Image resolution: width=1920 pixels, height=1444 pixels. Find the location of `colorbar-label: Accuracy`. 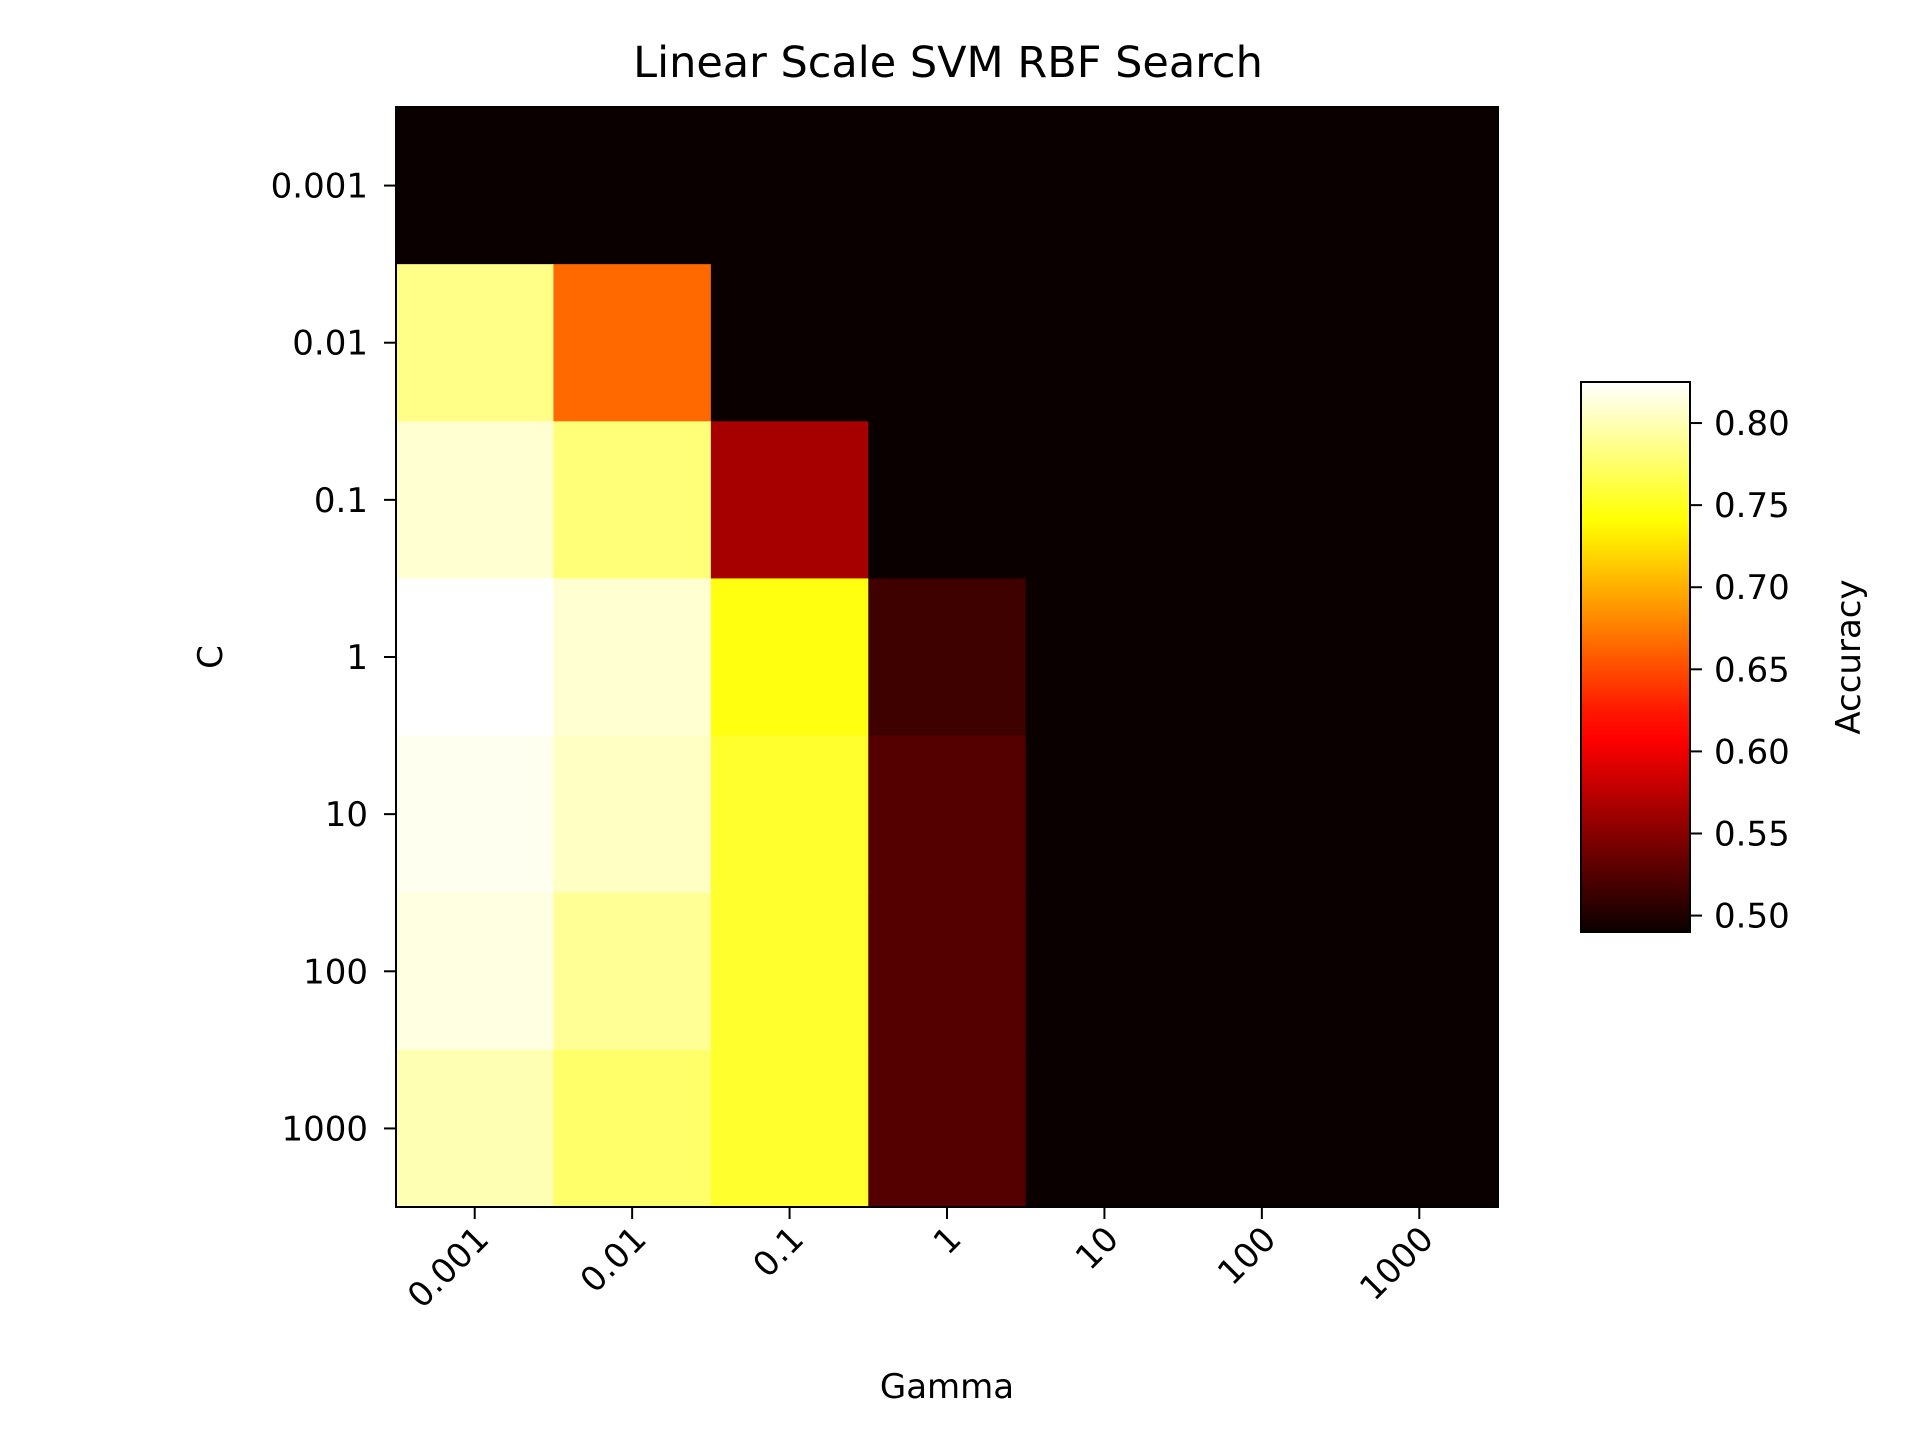

colorbar-label: Accuracy is located at coordinates (1849, 656).